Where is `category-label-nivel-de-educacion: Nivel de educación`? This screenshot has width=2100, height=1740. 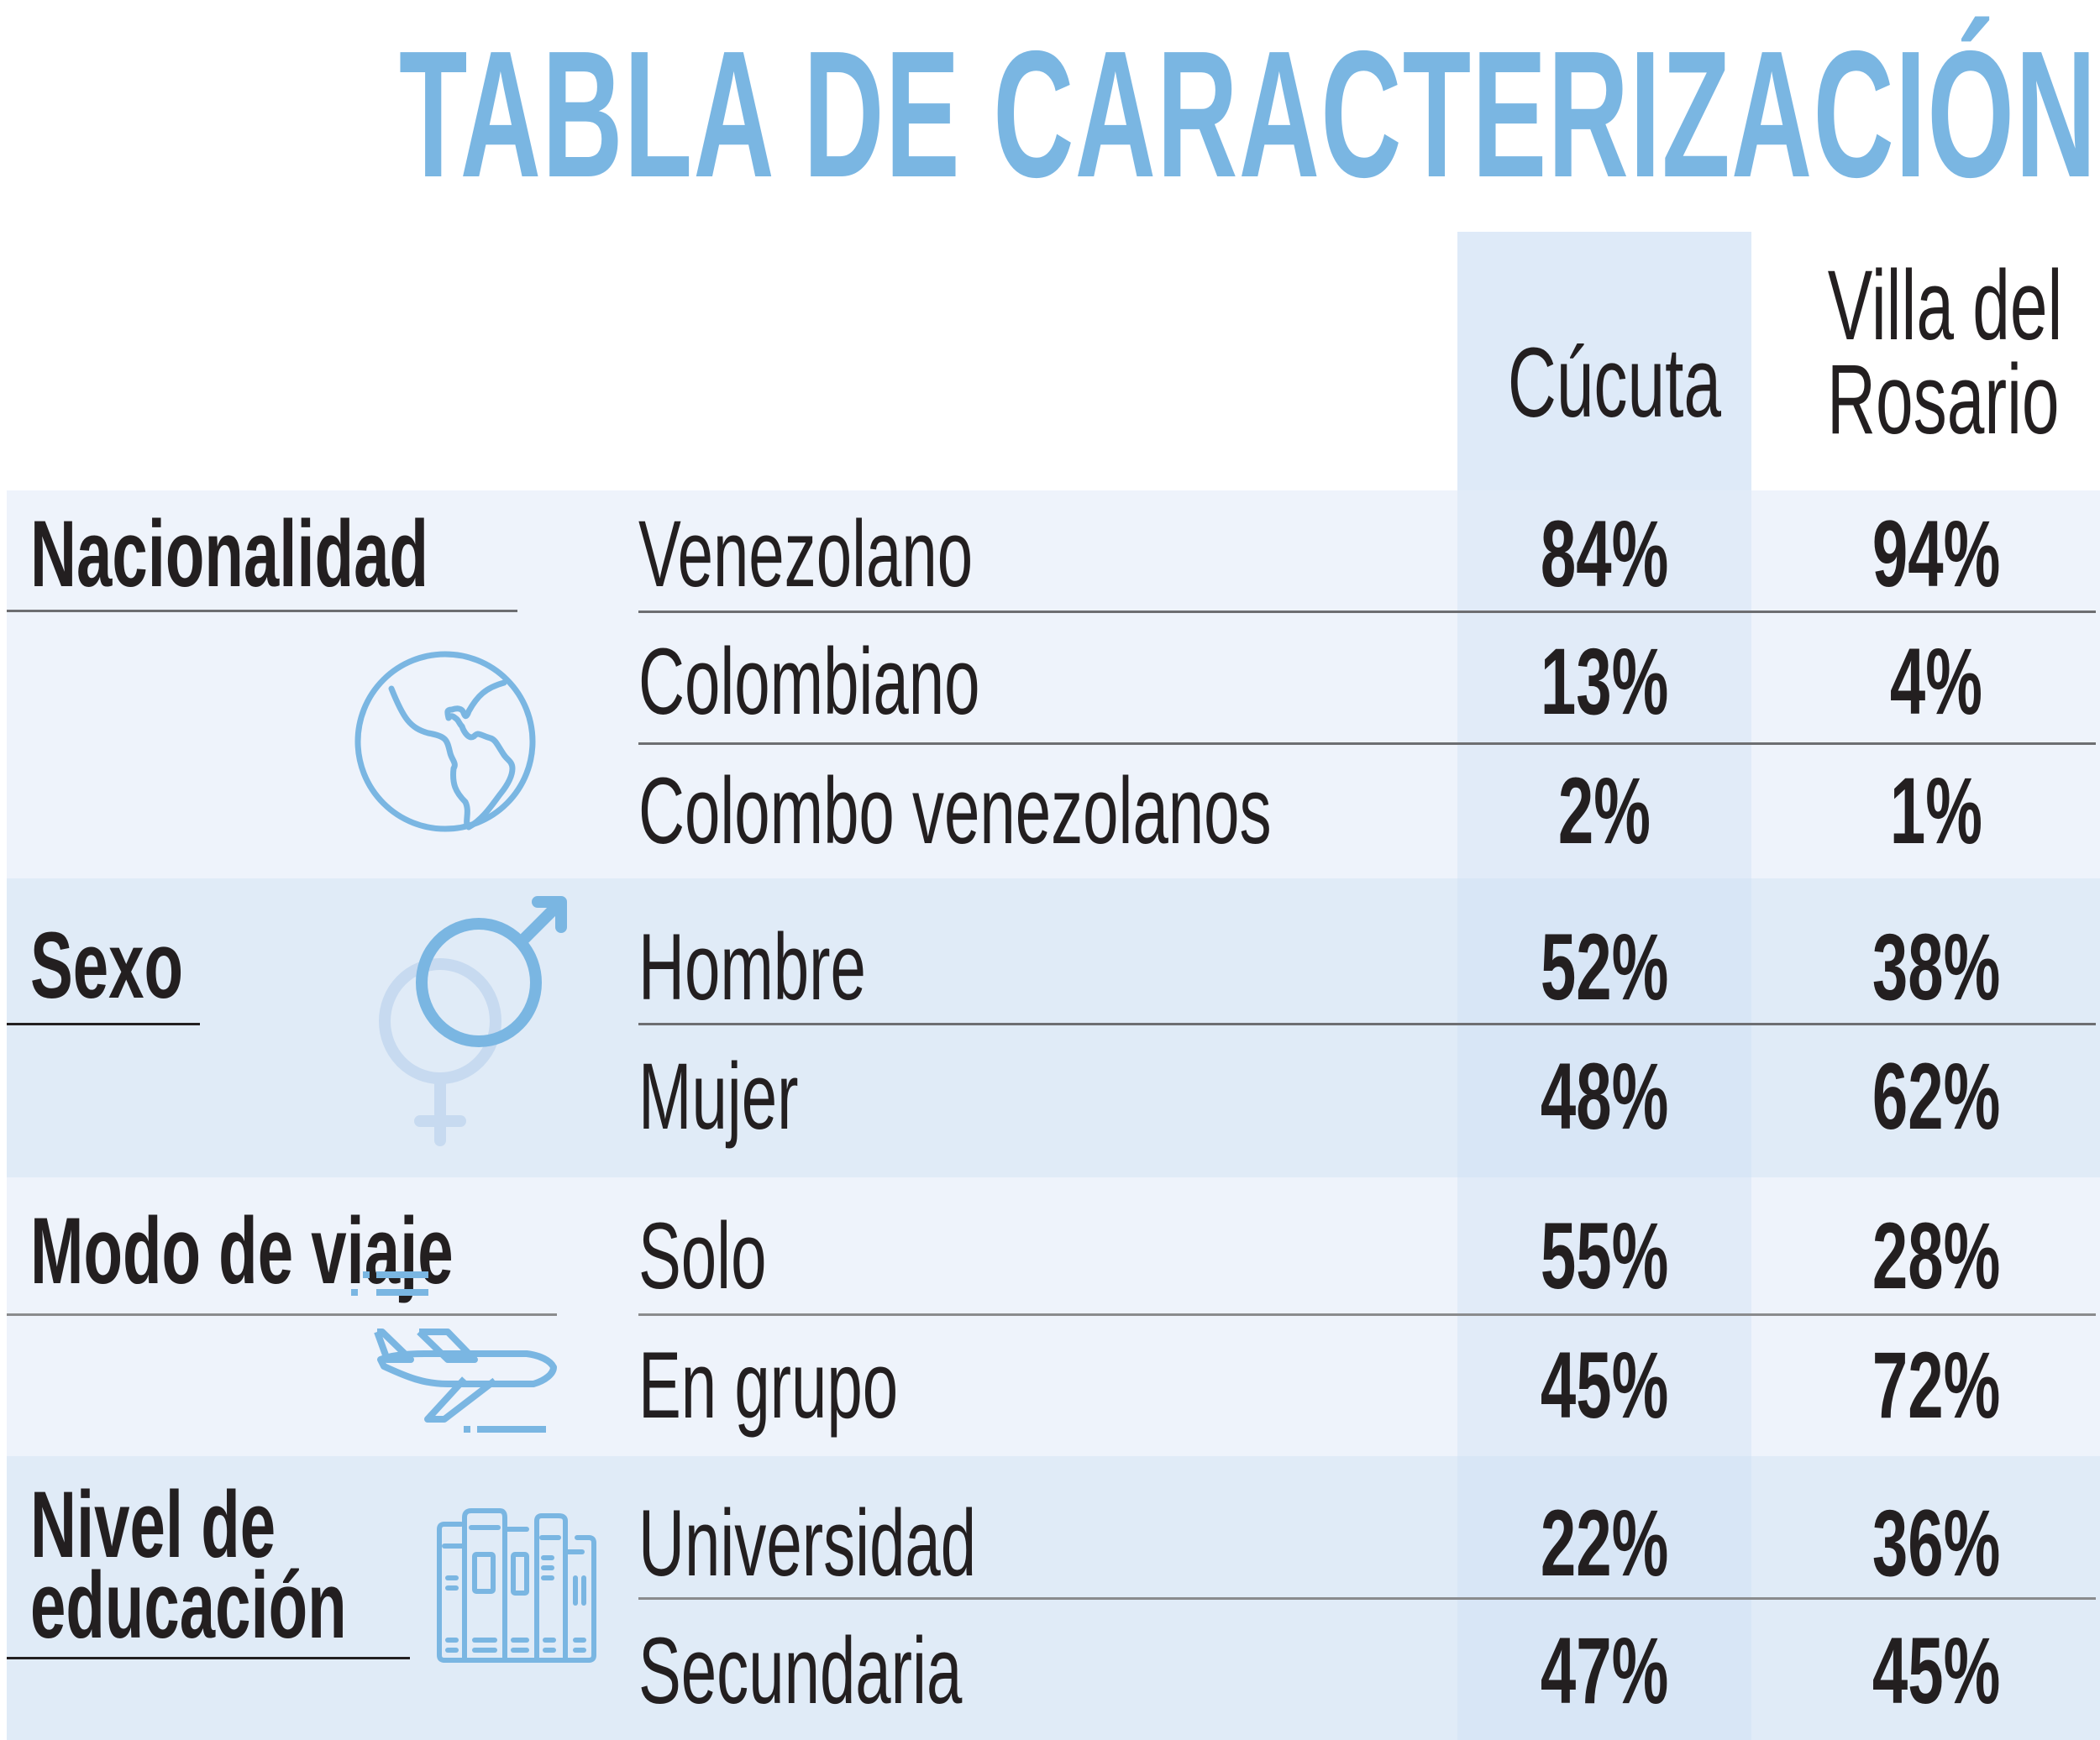
category-label-nivel-de-educacion: Nivel de educación is located at coordinates (263, 1565).